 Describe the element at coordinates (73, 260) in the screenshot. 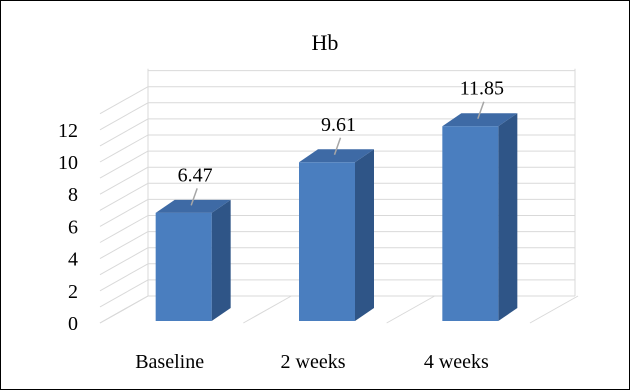

I see `y-tick-label: 4` at that location.